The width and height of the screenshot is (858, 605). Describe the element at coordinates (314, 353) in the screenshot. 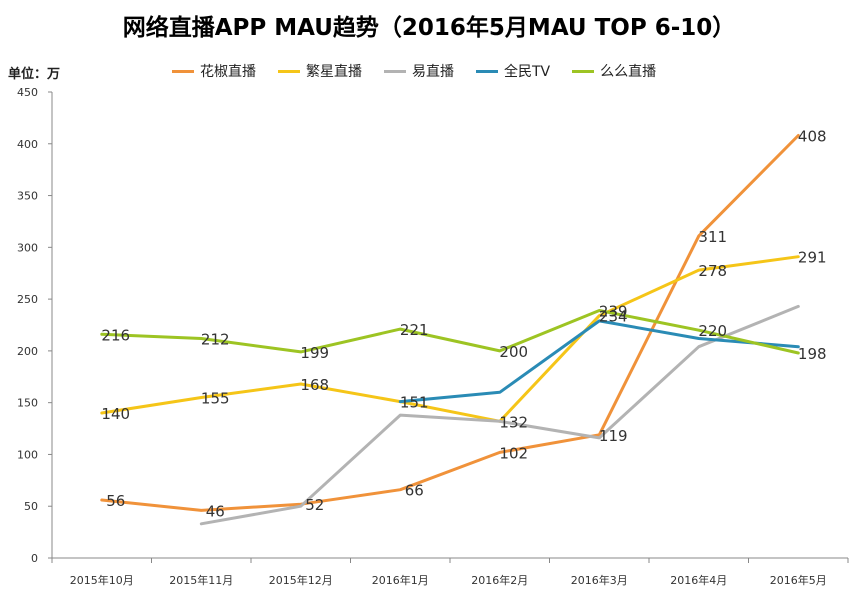

I see `data-label: 199` at that location.